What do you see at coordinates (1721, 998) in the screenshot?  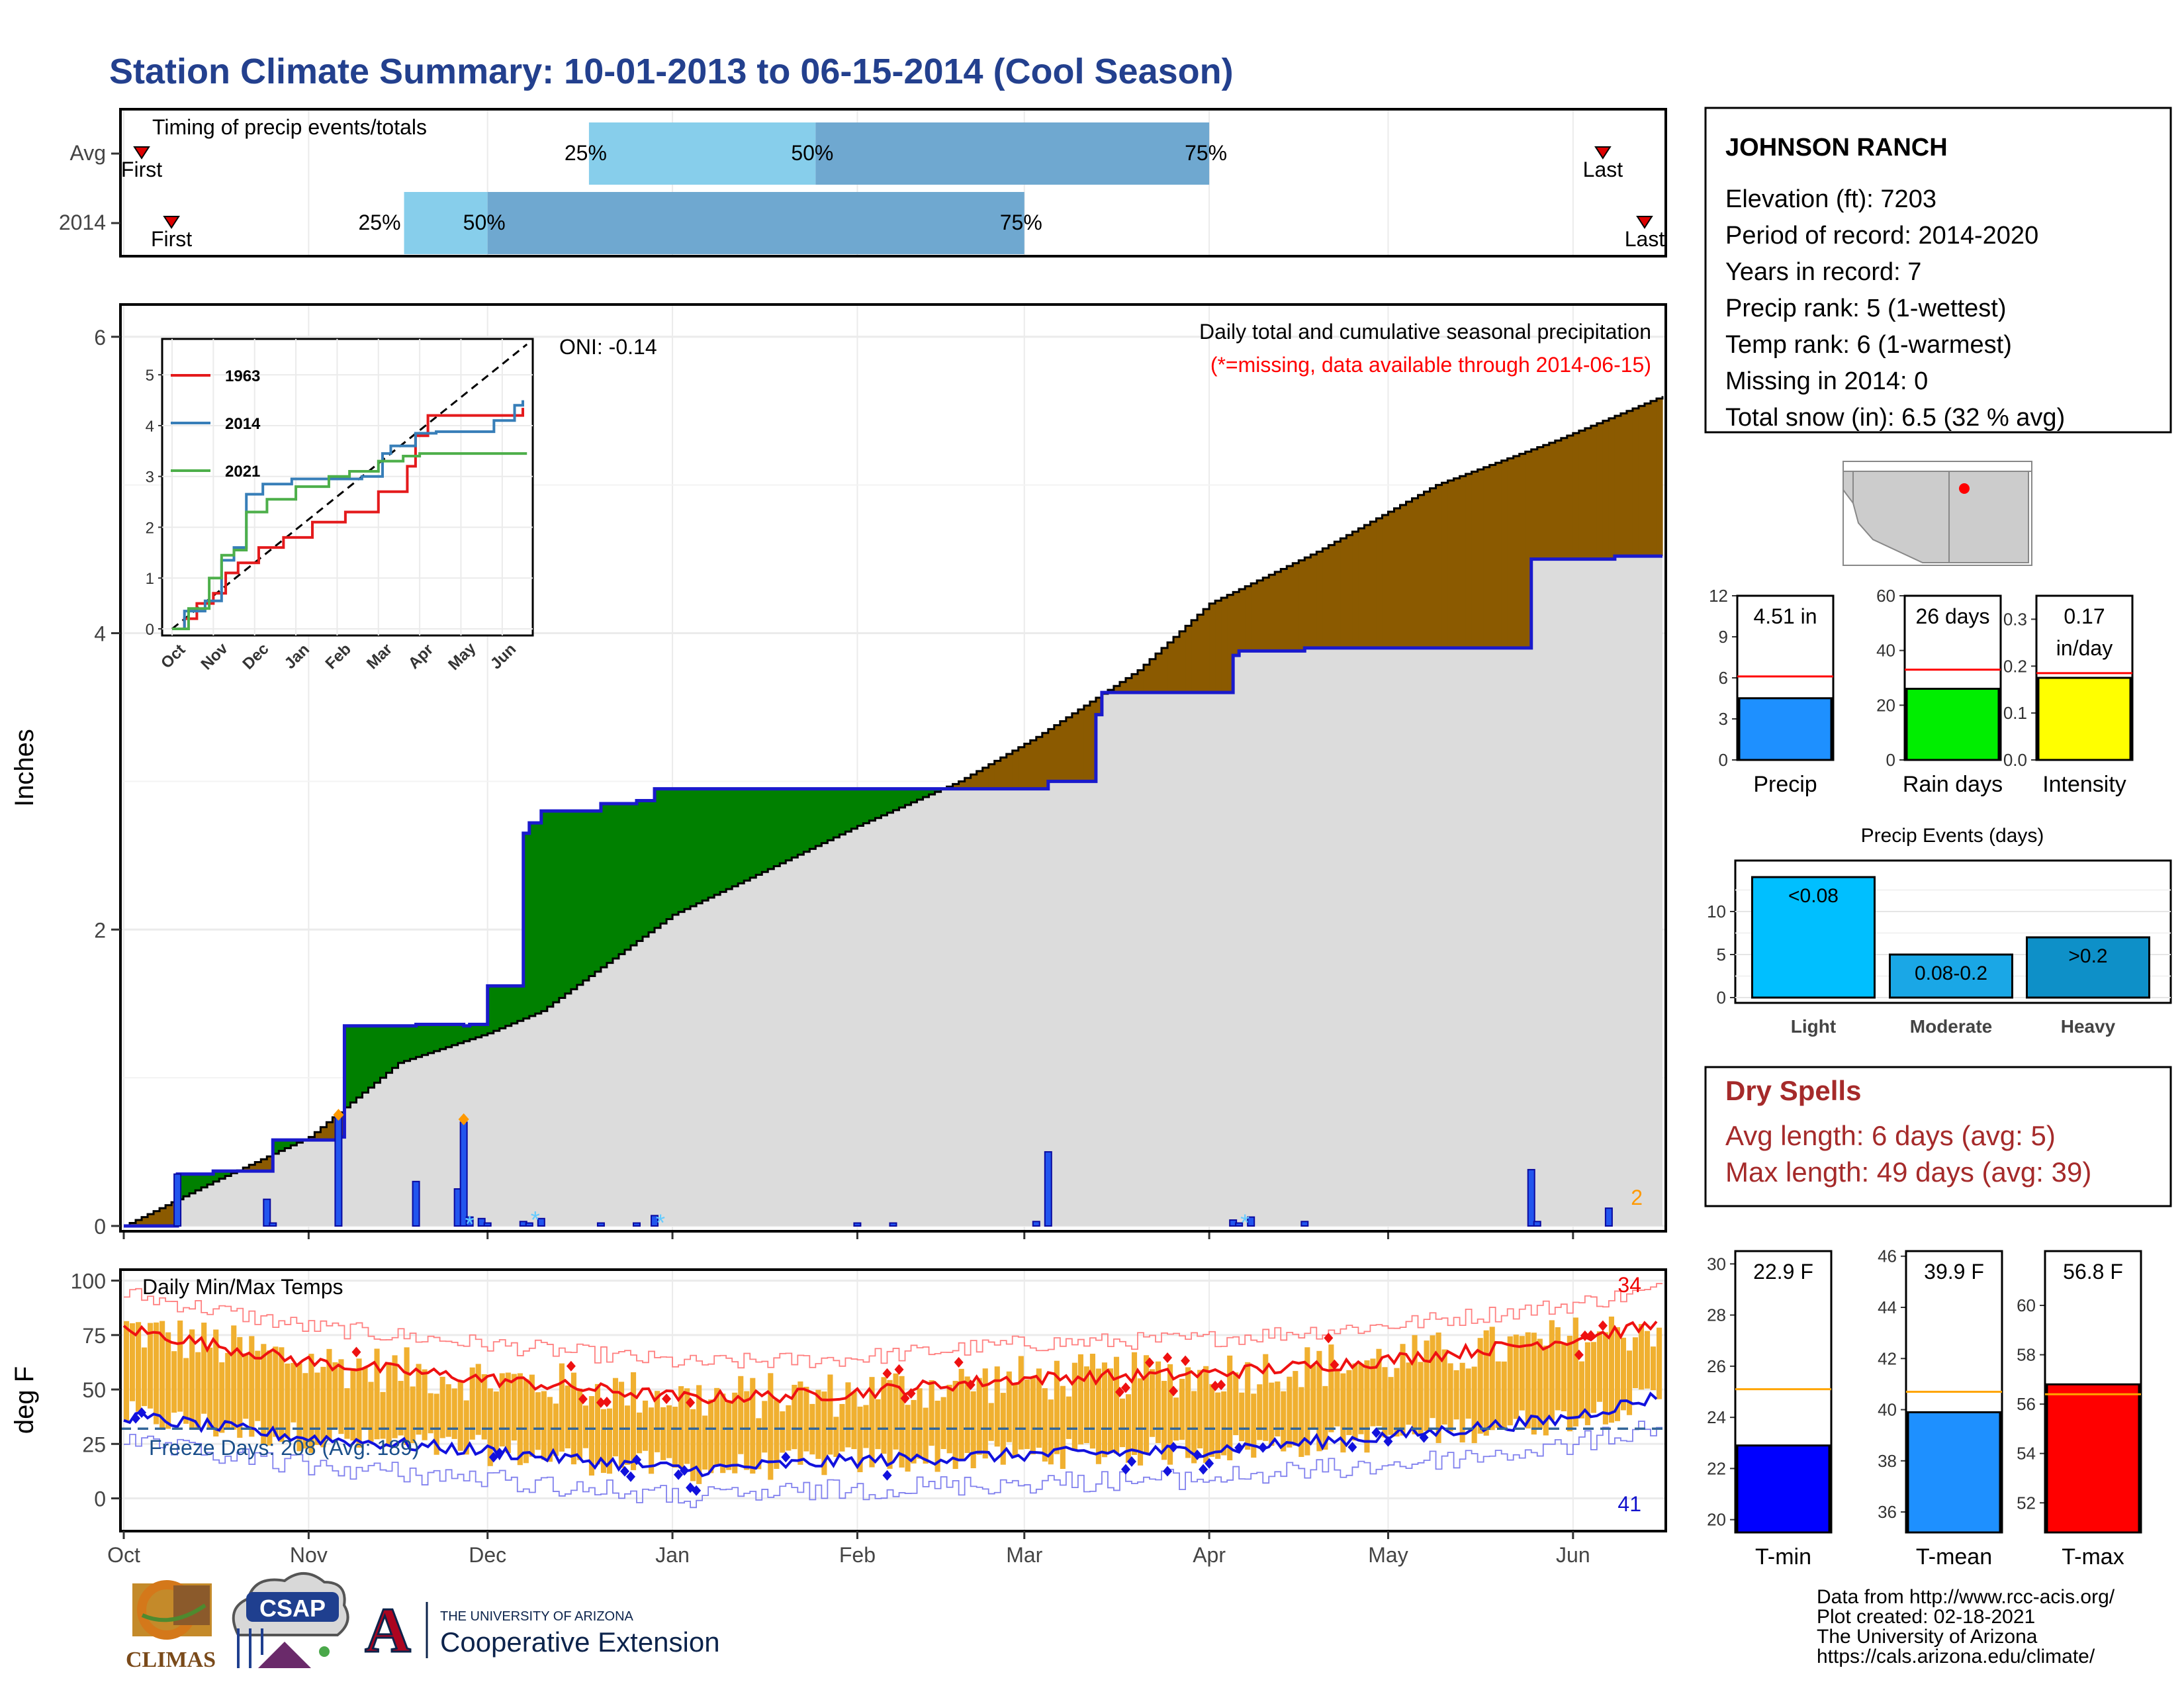 I see `events-y-tick-label: 0` at bounding box center [1721, 998].